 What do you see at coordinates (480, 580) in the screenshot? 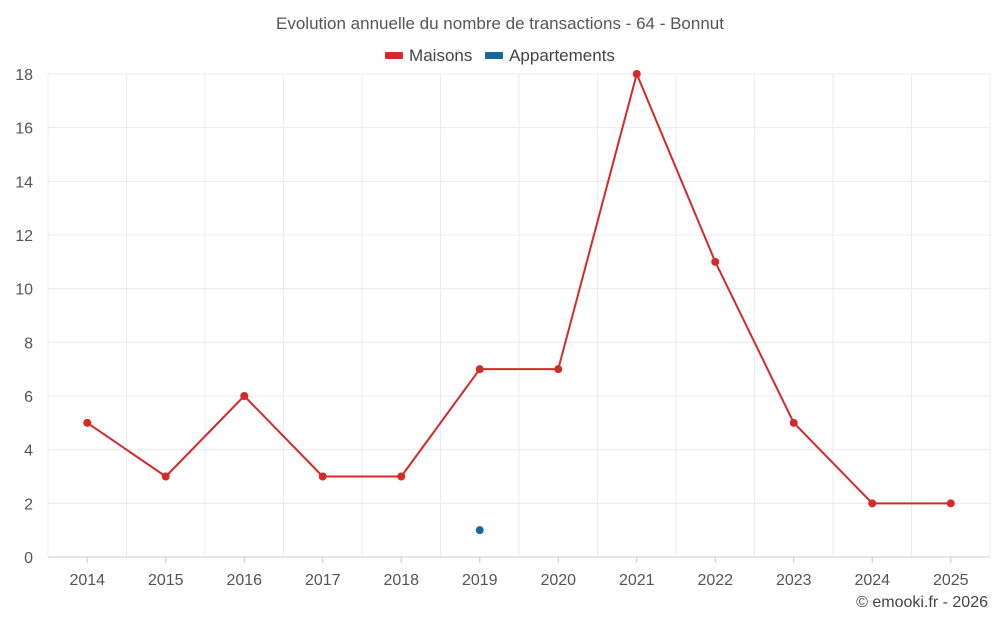
I see `x-tick-label: 2019` at bounding box center [480, 580].